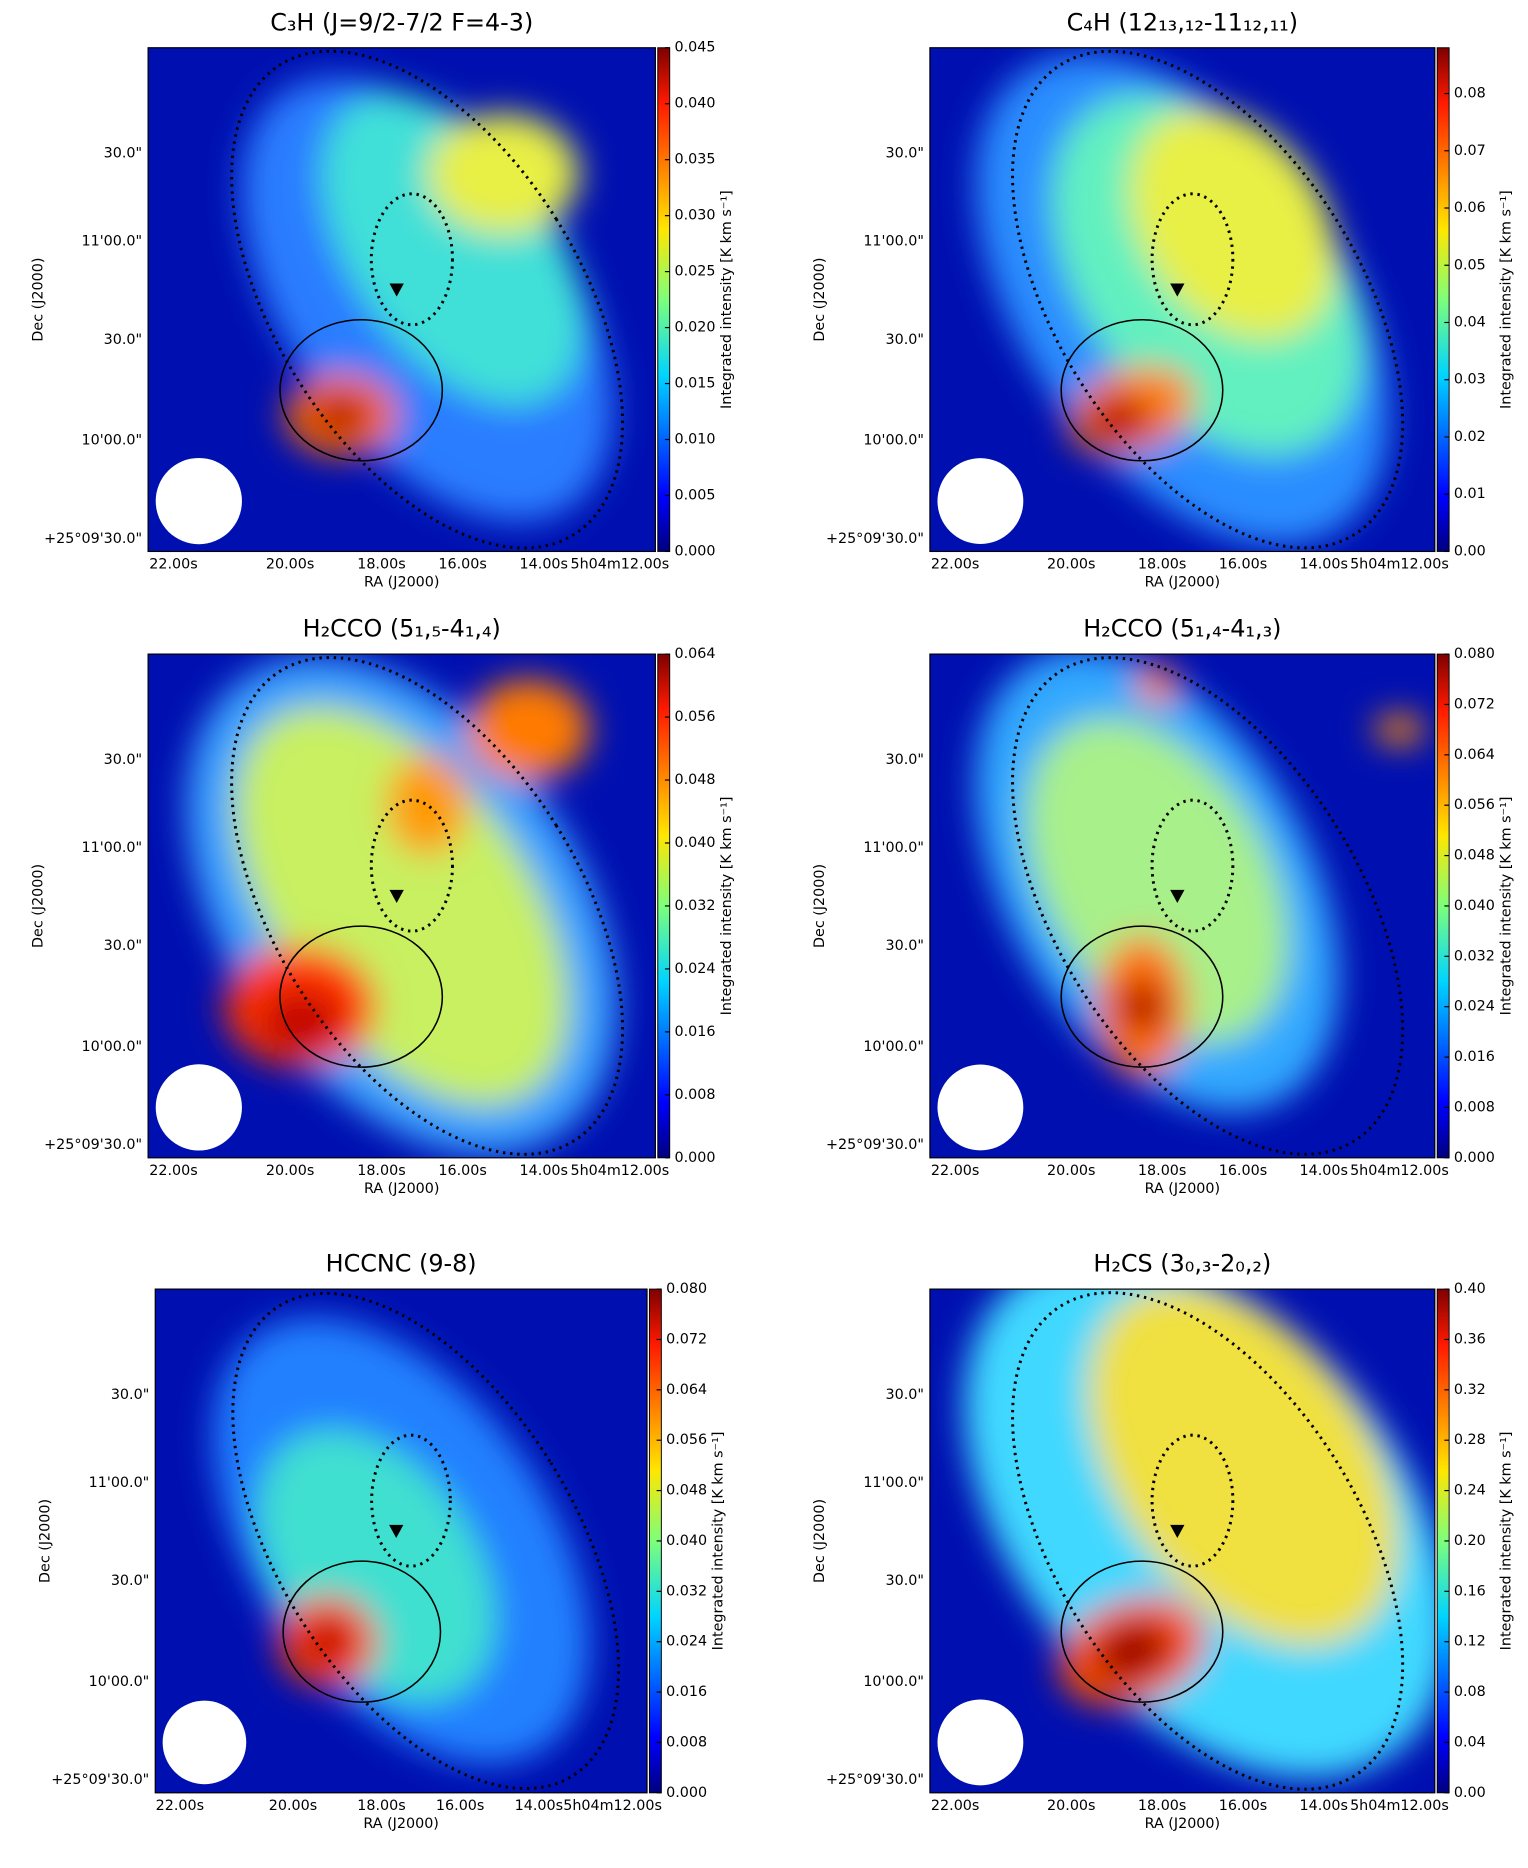 Image resolution: width=1528 pixels, height=1868 pixels. Describe the element at coordinates (1470, 322) in the screenshot. I see `colorbar-tick-label: 0.04` at that location.